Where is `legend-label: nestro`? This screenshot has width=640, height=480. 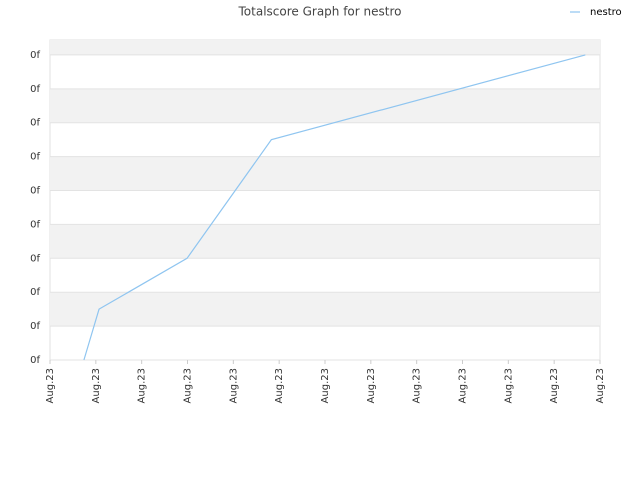
legend-label: nestro is located at coordinates (606, 12).